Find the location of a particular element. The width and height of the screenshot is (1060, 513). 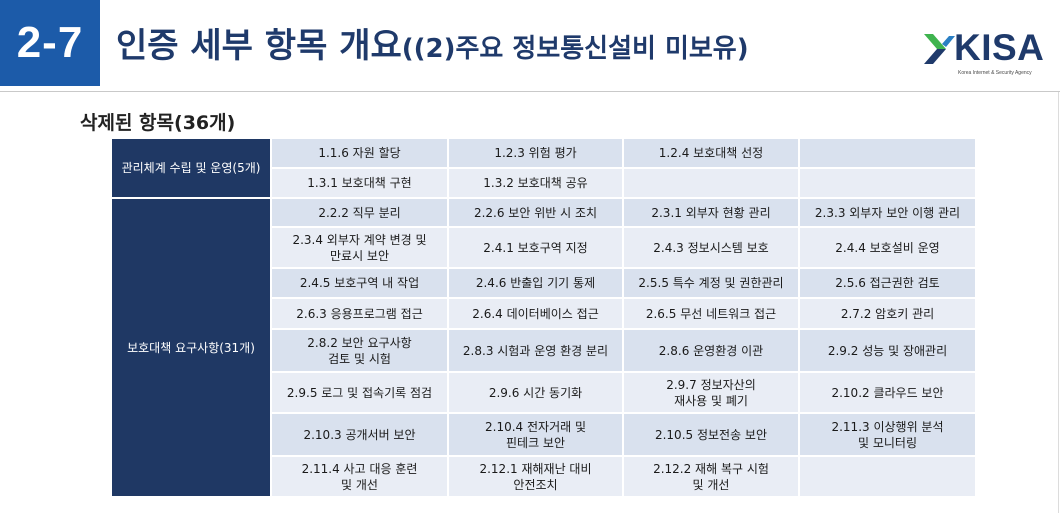

item-cell: 2.8.2 보안 요구사항 검토 및 시험 is located at coordinates (359, 350).